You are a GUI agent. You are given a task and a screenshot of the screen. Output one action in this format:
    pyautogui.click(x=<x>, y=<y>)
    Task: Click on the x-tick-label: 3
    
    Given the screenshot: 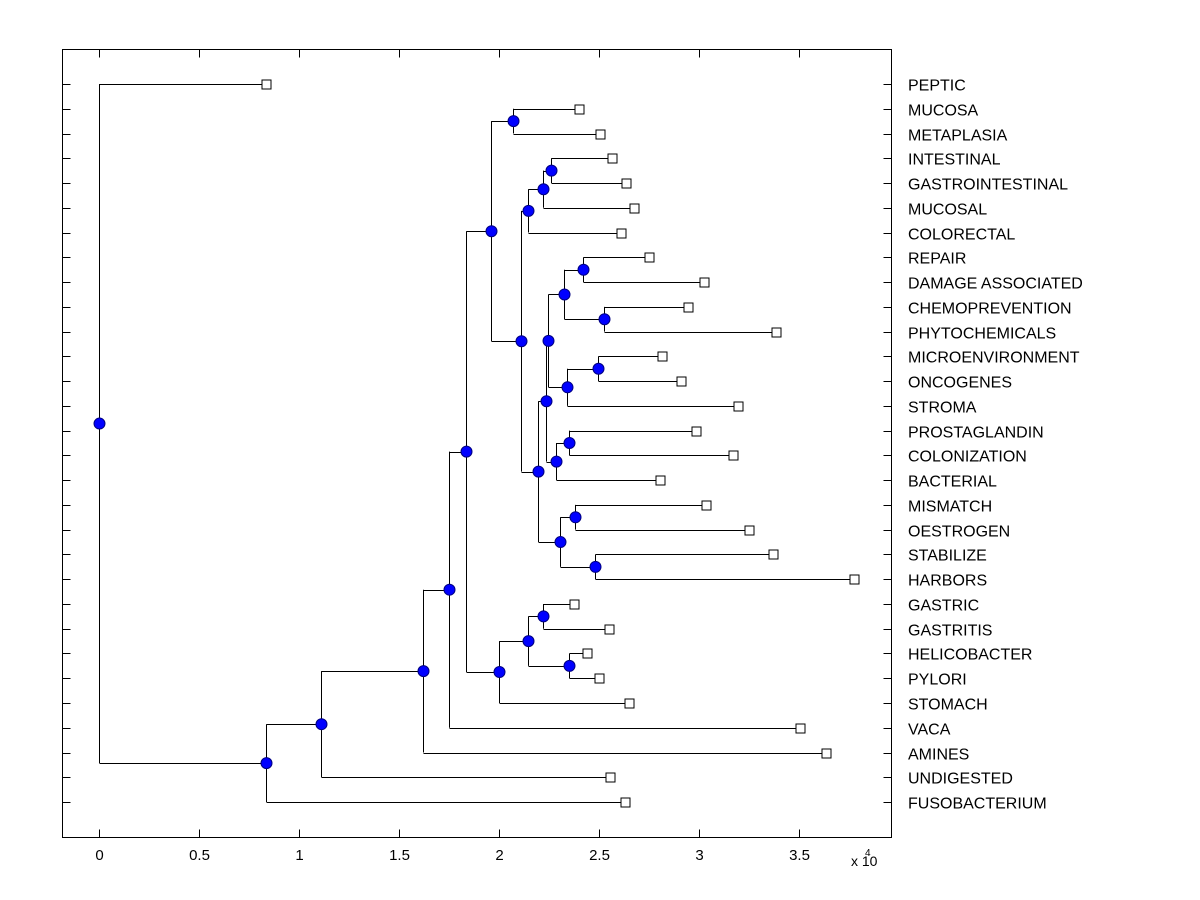 What is the action you would take?
    pyautogui.click(x=699, y=855)
    